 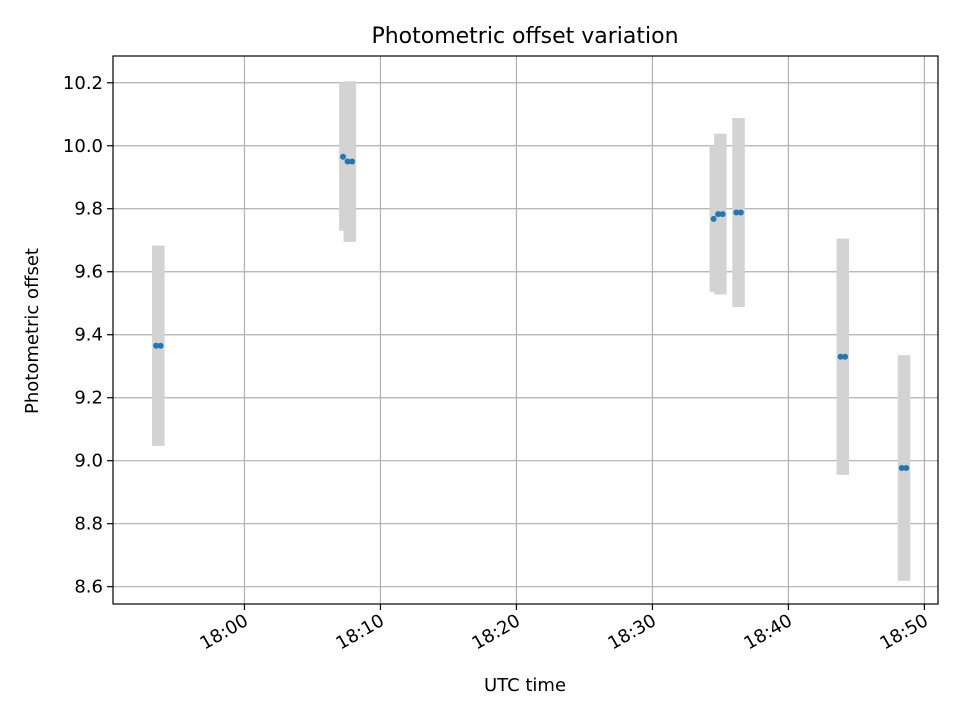 I want to click on y-tick-label: 9.6, so click(x=88, y=272).